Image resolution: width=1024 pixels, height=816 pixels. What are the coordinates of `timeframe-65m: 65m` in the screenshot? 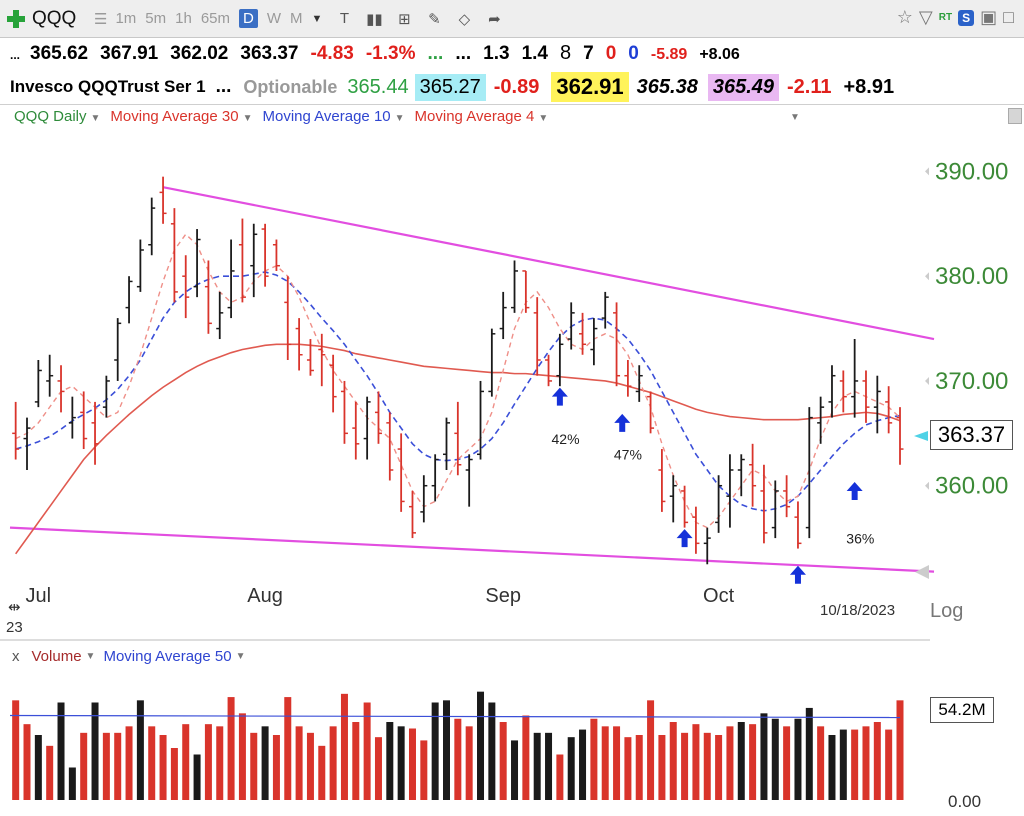 It's located at (215, 18).